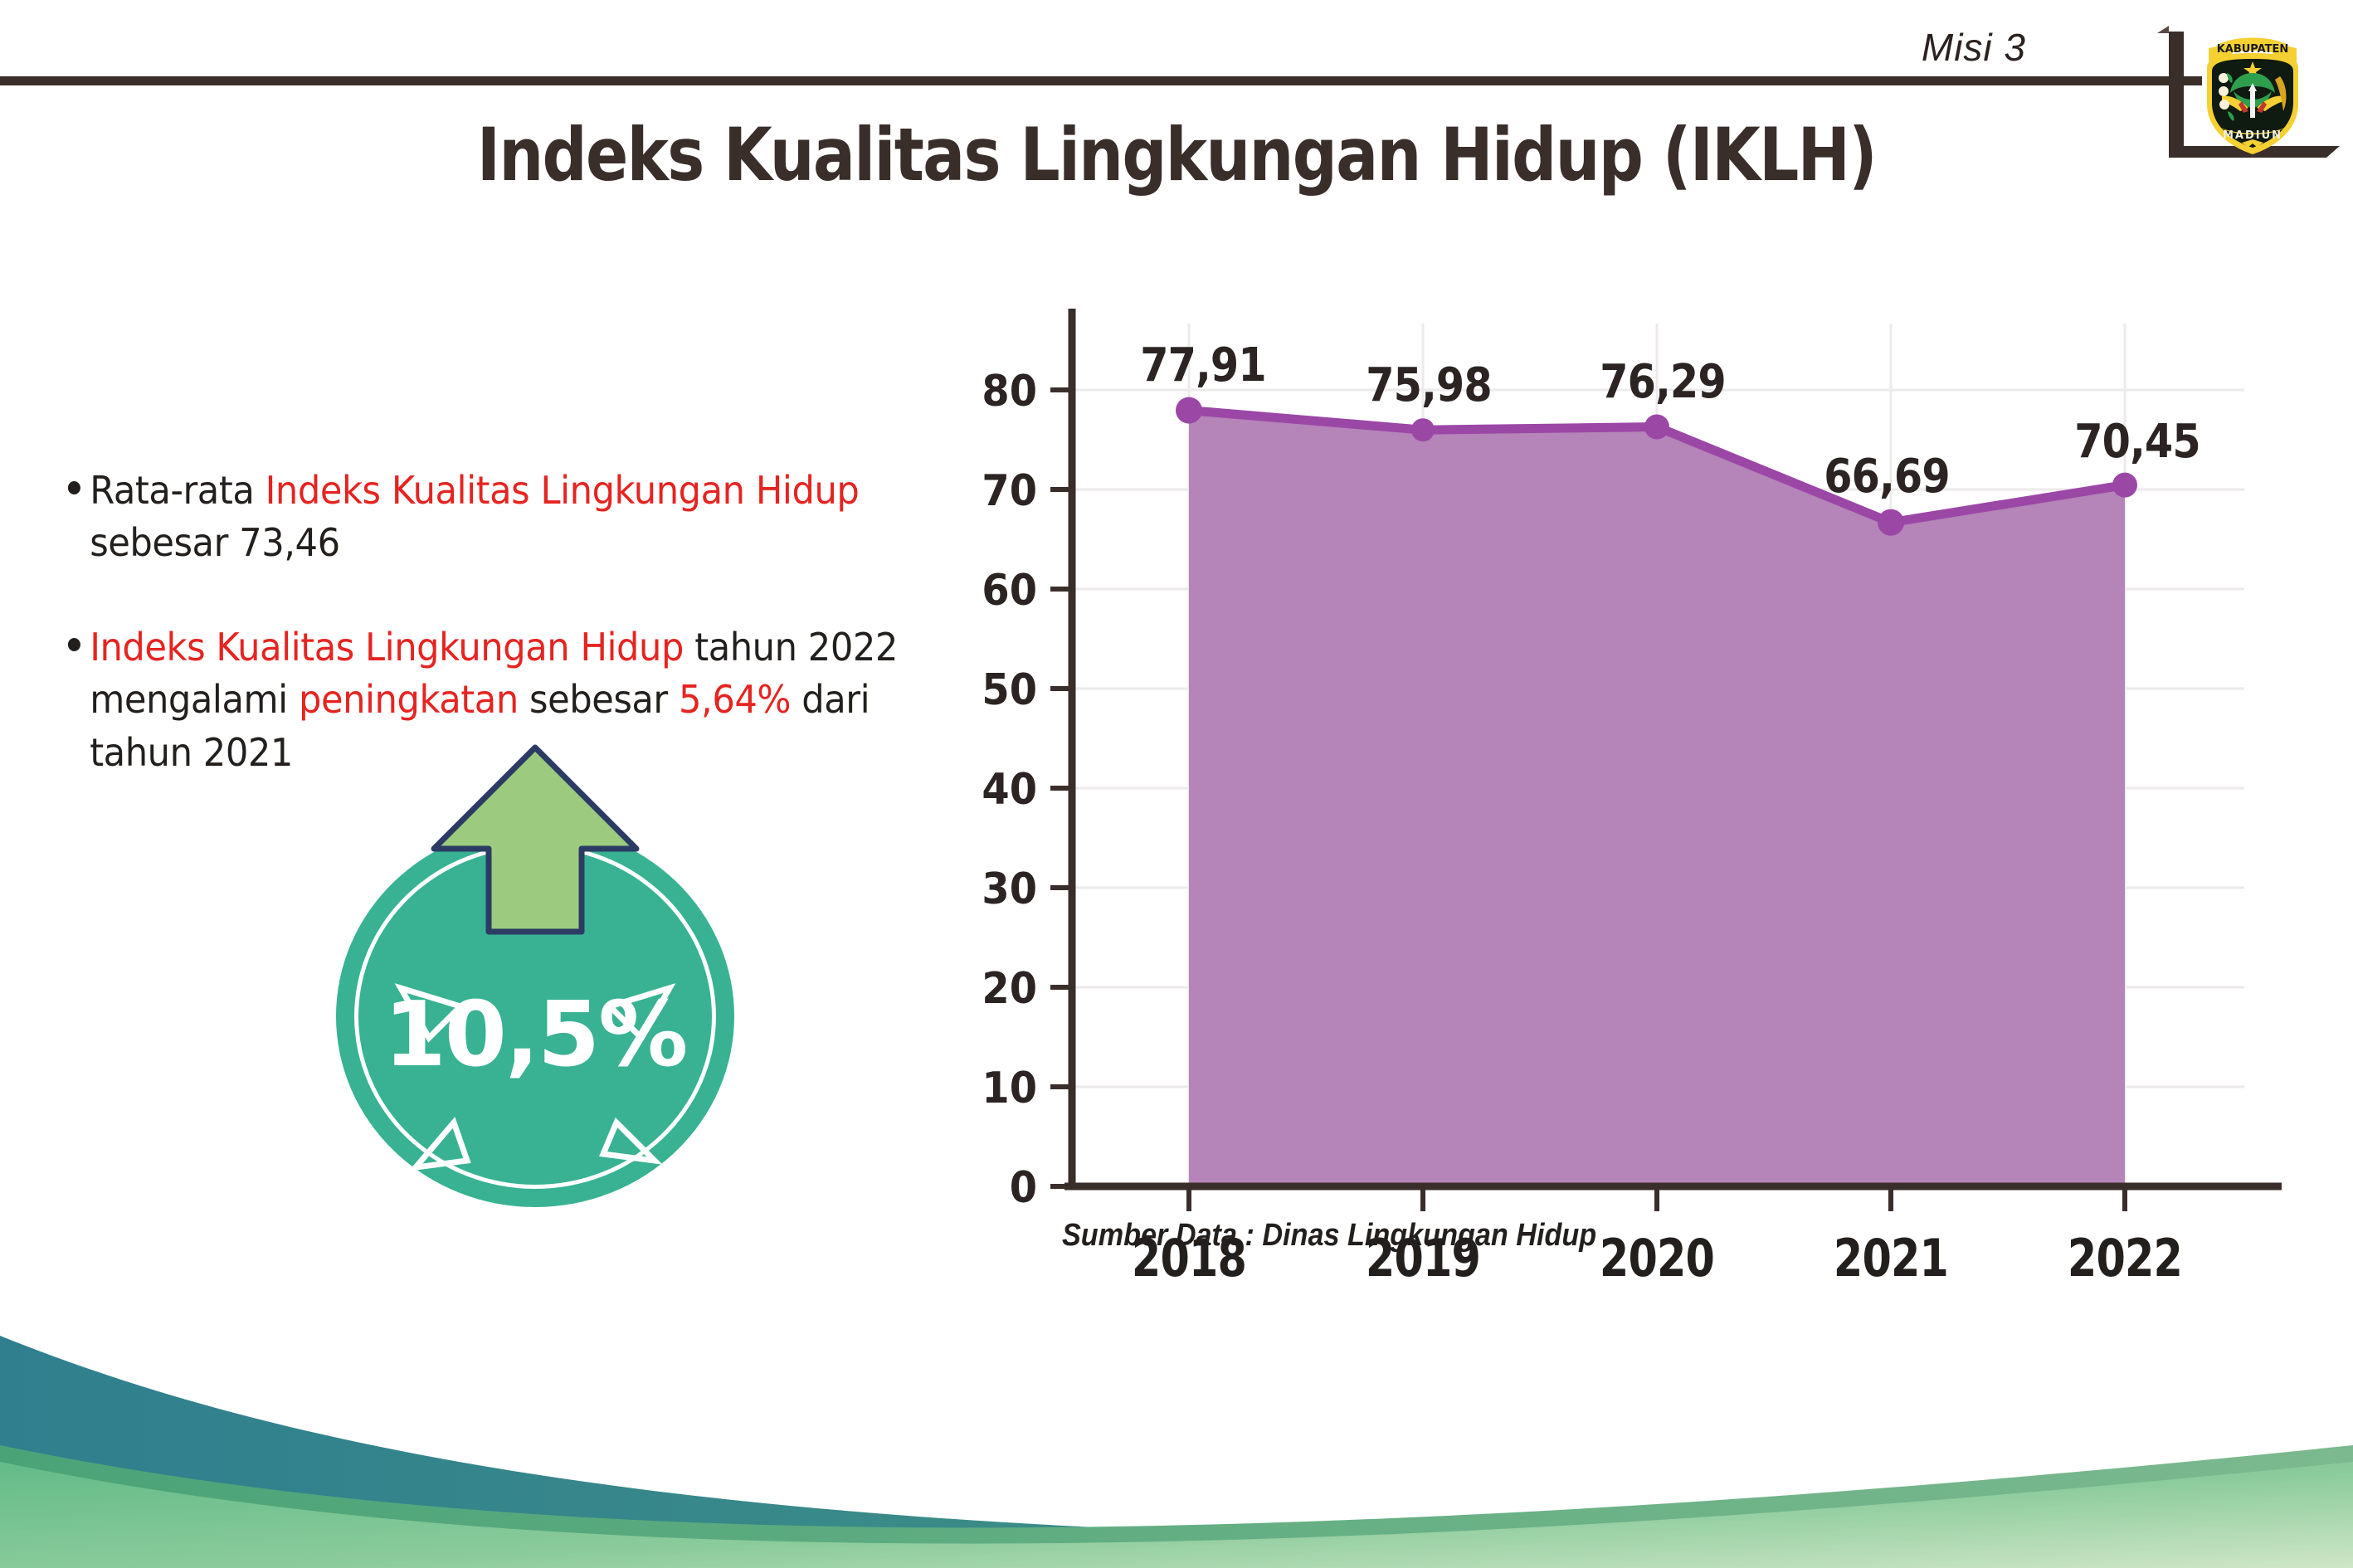 The height and width of the screenshot is (1568, 2353). I want to click on x-tick-label-2019: 2019, so click(1423, 1258).